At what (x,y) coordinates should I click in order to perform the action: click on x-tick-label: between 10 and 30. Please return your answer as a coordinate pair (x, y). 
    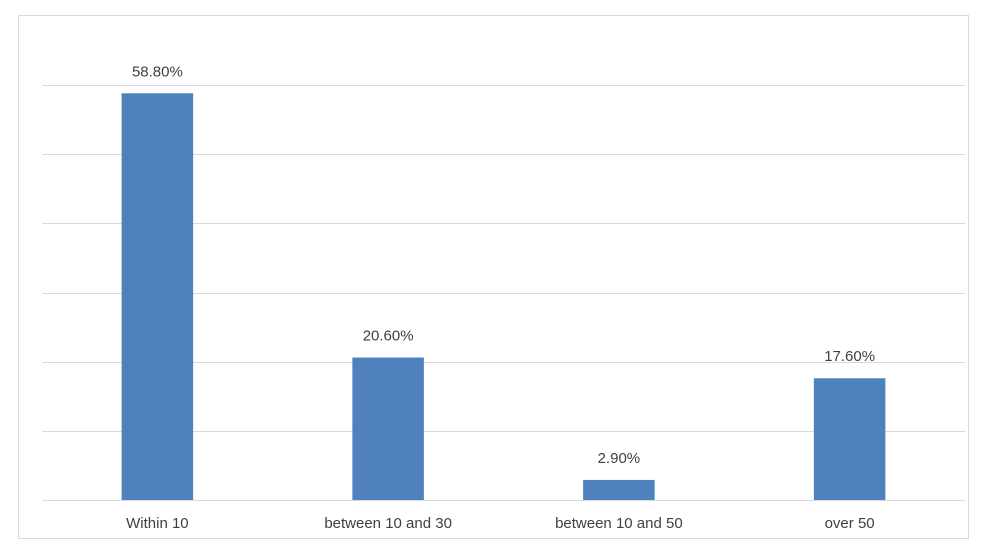
    Looking at the image, I should click on (388, 523).